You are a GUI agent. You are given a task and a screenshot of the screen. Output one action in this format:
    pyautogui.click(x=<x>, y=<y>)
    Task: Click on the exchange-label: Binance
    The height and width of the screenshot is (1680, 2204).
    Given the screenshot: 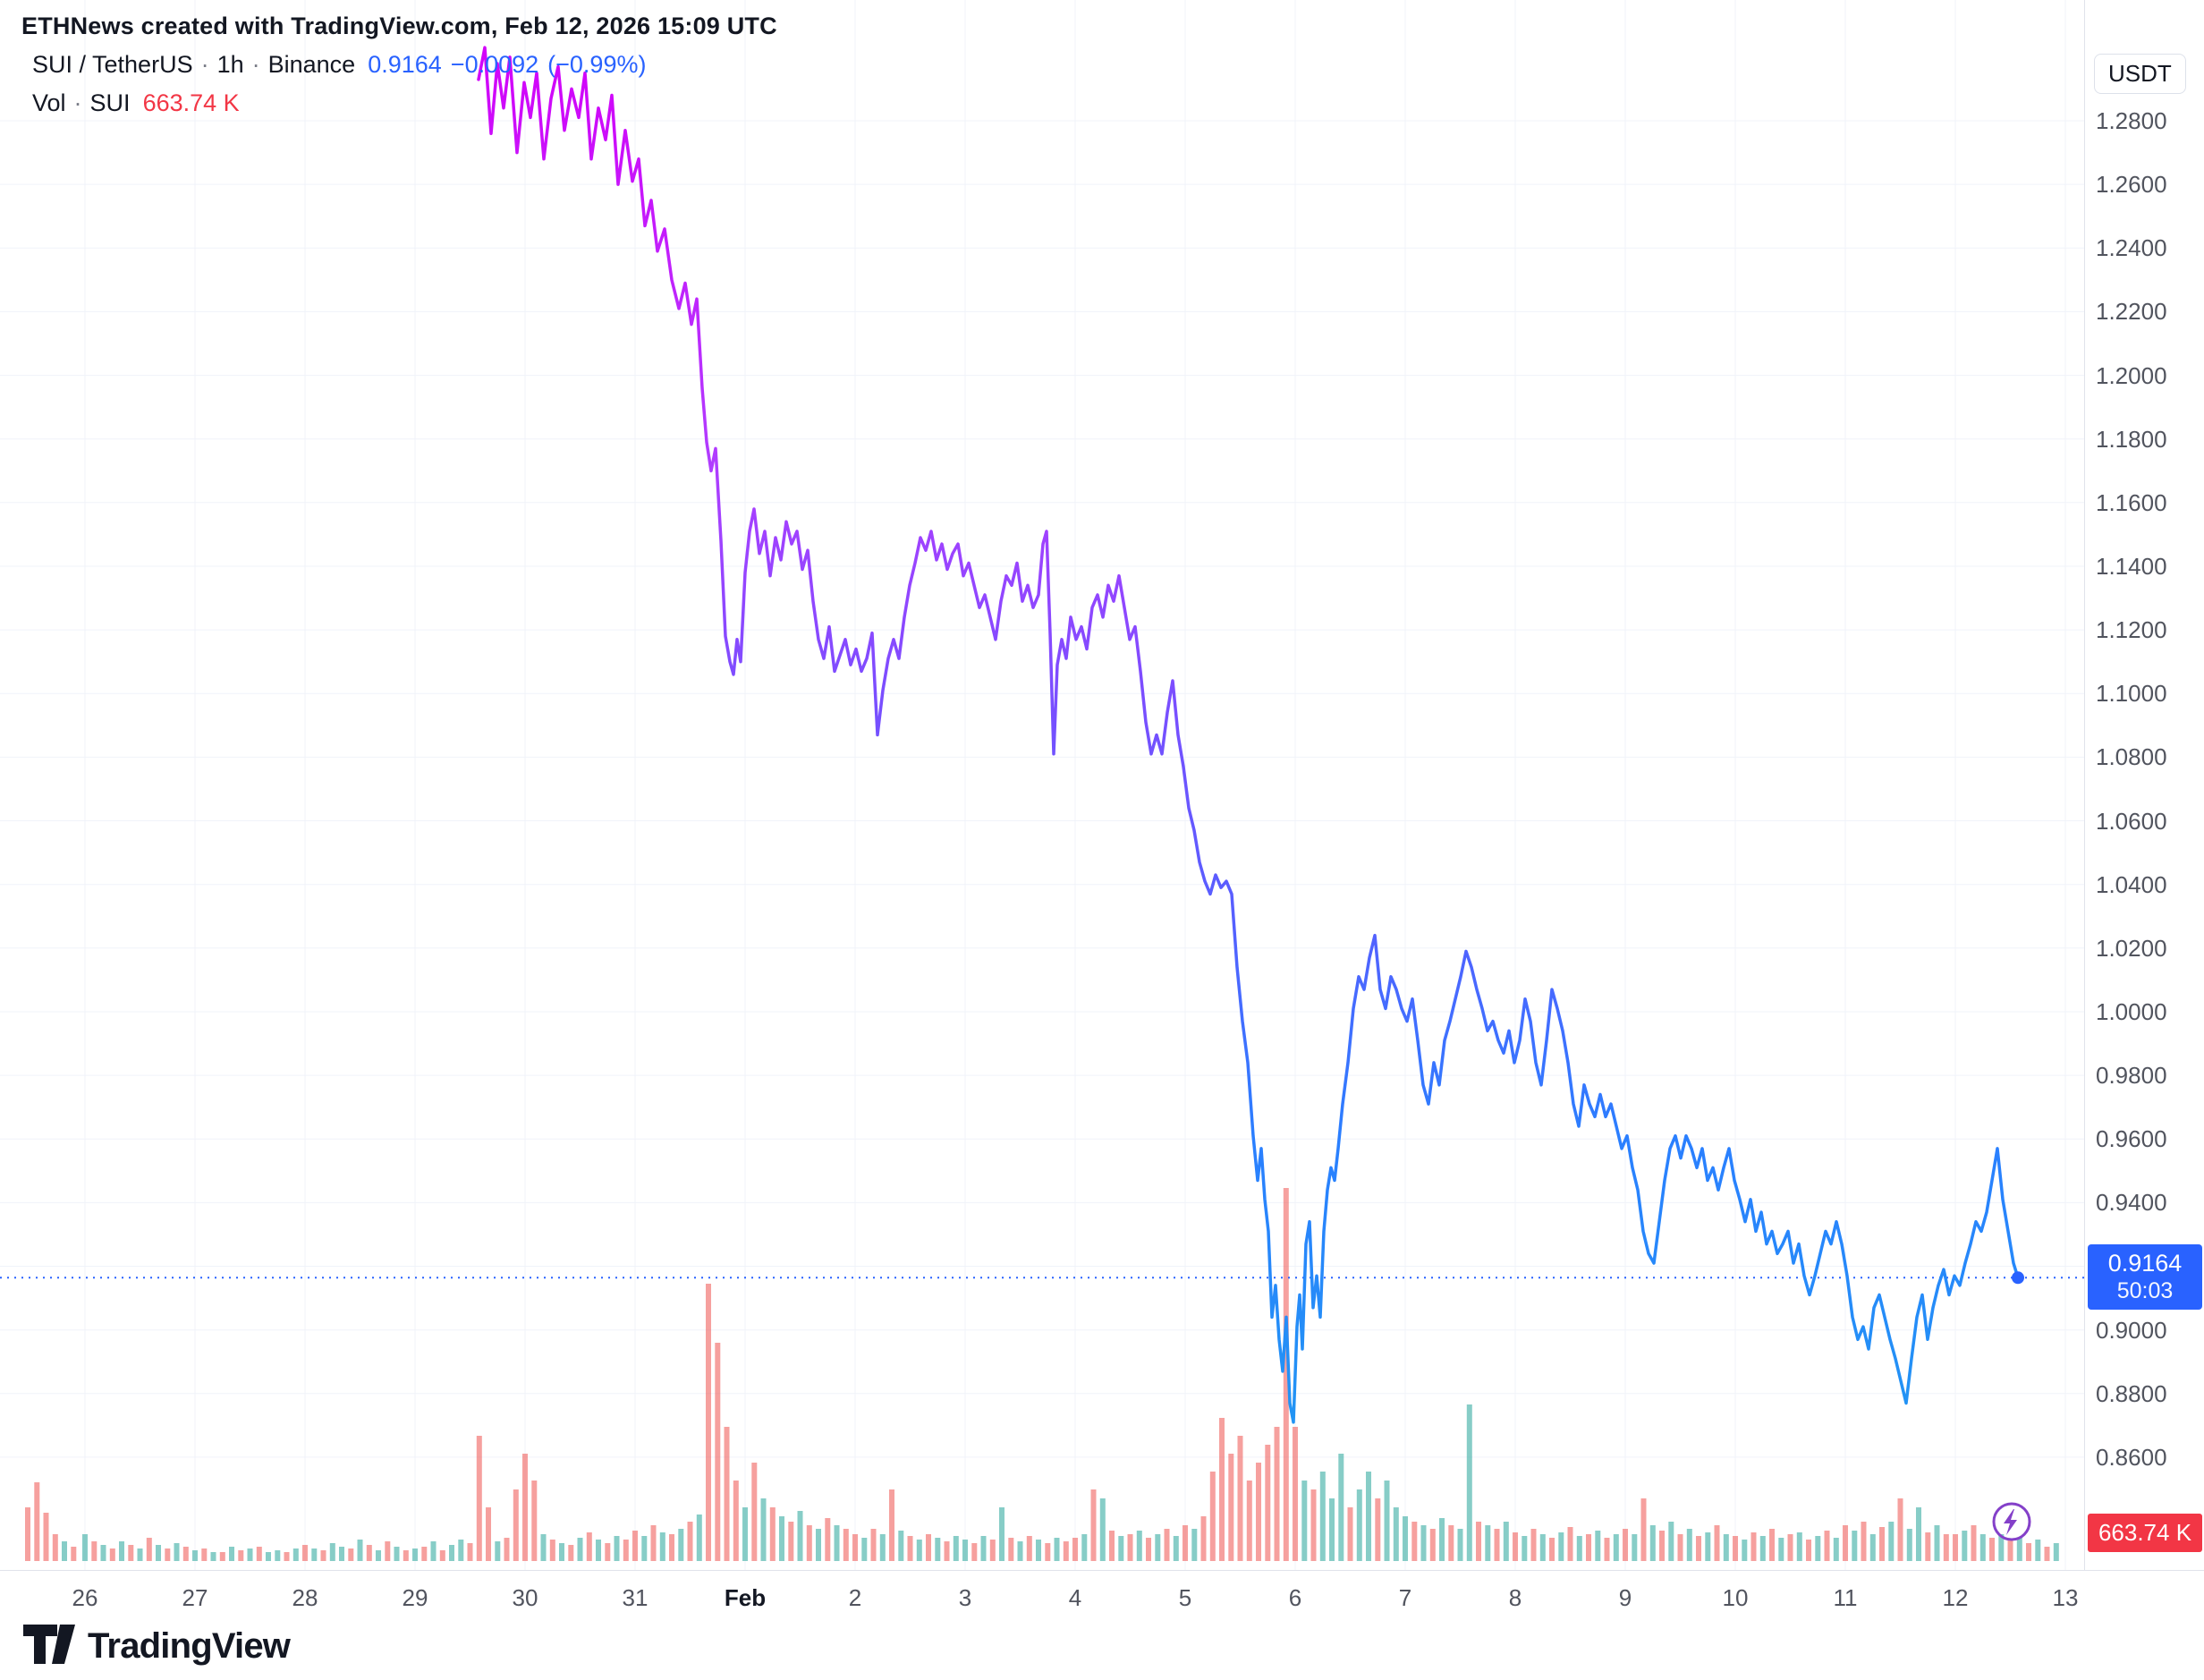 What is the action you would take?
    pyautogui.click(x=311, y=64)
    